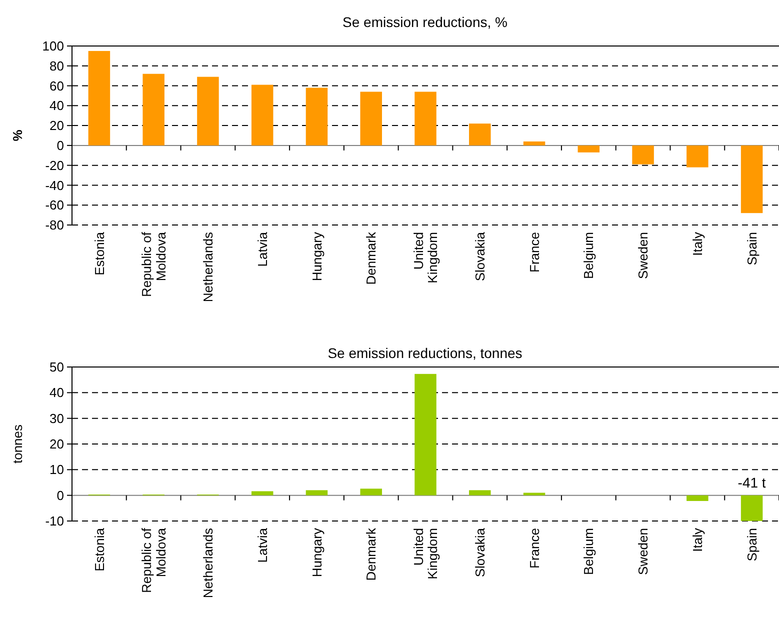 The image size is (779, 644). What do you see at coordinates (57, 86) in the screenshot?
I see `y-tick-label: 60` at bounding box center [57, 86].